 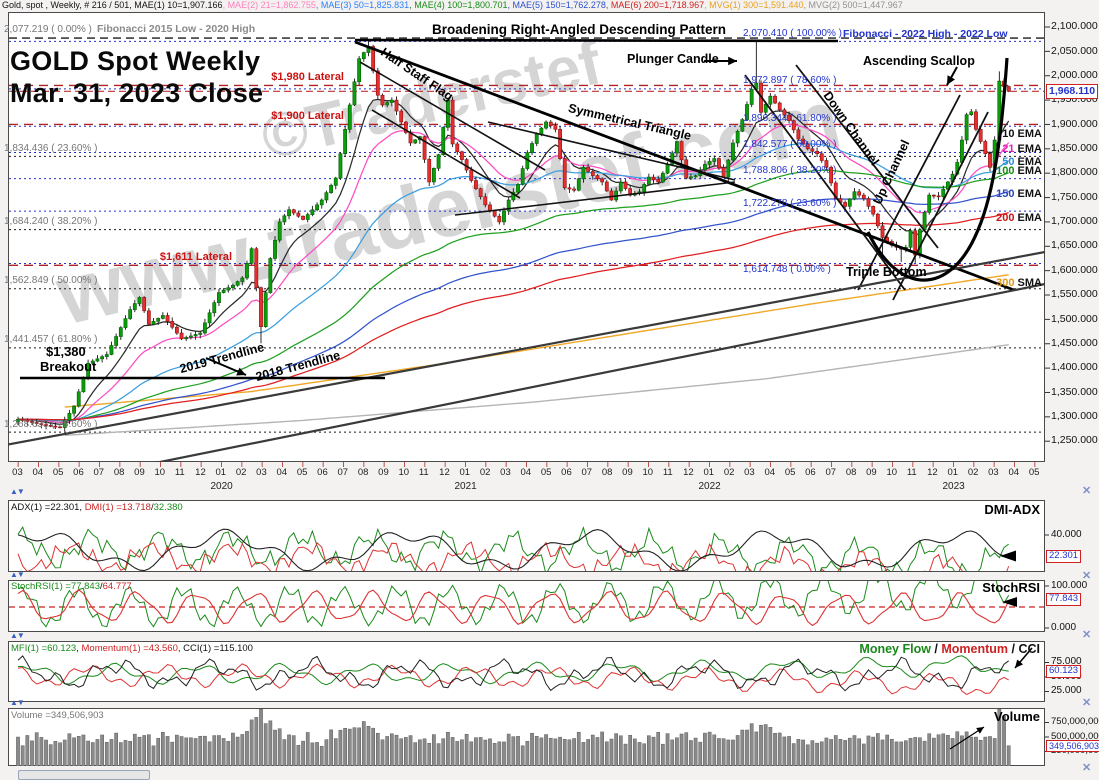 I want to click on dmi-adx-plot, so click(x=526, y=536).